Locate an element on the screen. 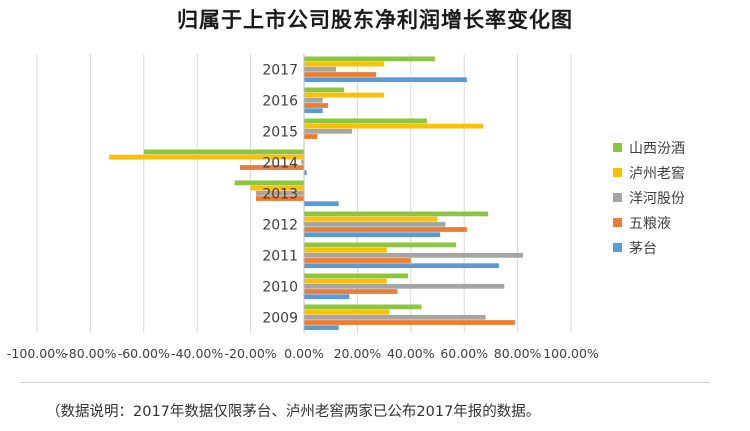 This screenshot has height=431, width=750. legend-label: 泸州老窖 is located at coordinates (657, 173).